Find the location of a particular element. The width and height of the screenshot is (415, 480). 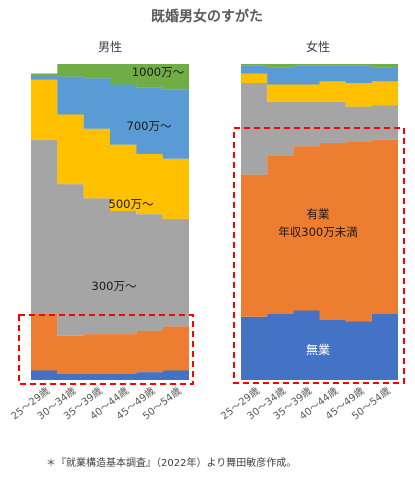

highlight-box is located at coordinates (106, 349).